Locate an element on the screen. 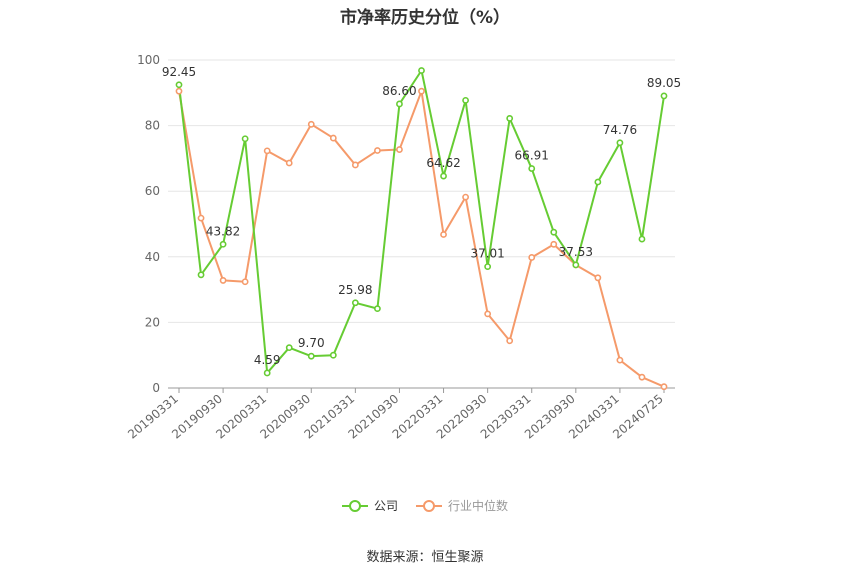 Image resolution: width=850 pixels, height=575 pixels. data-label: 37.53 is located at coordinates (576, 252).